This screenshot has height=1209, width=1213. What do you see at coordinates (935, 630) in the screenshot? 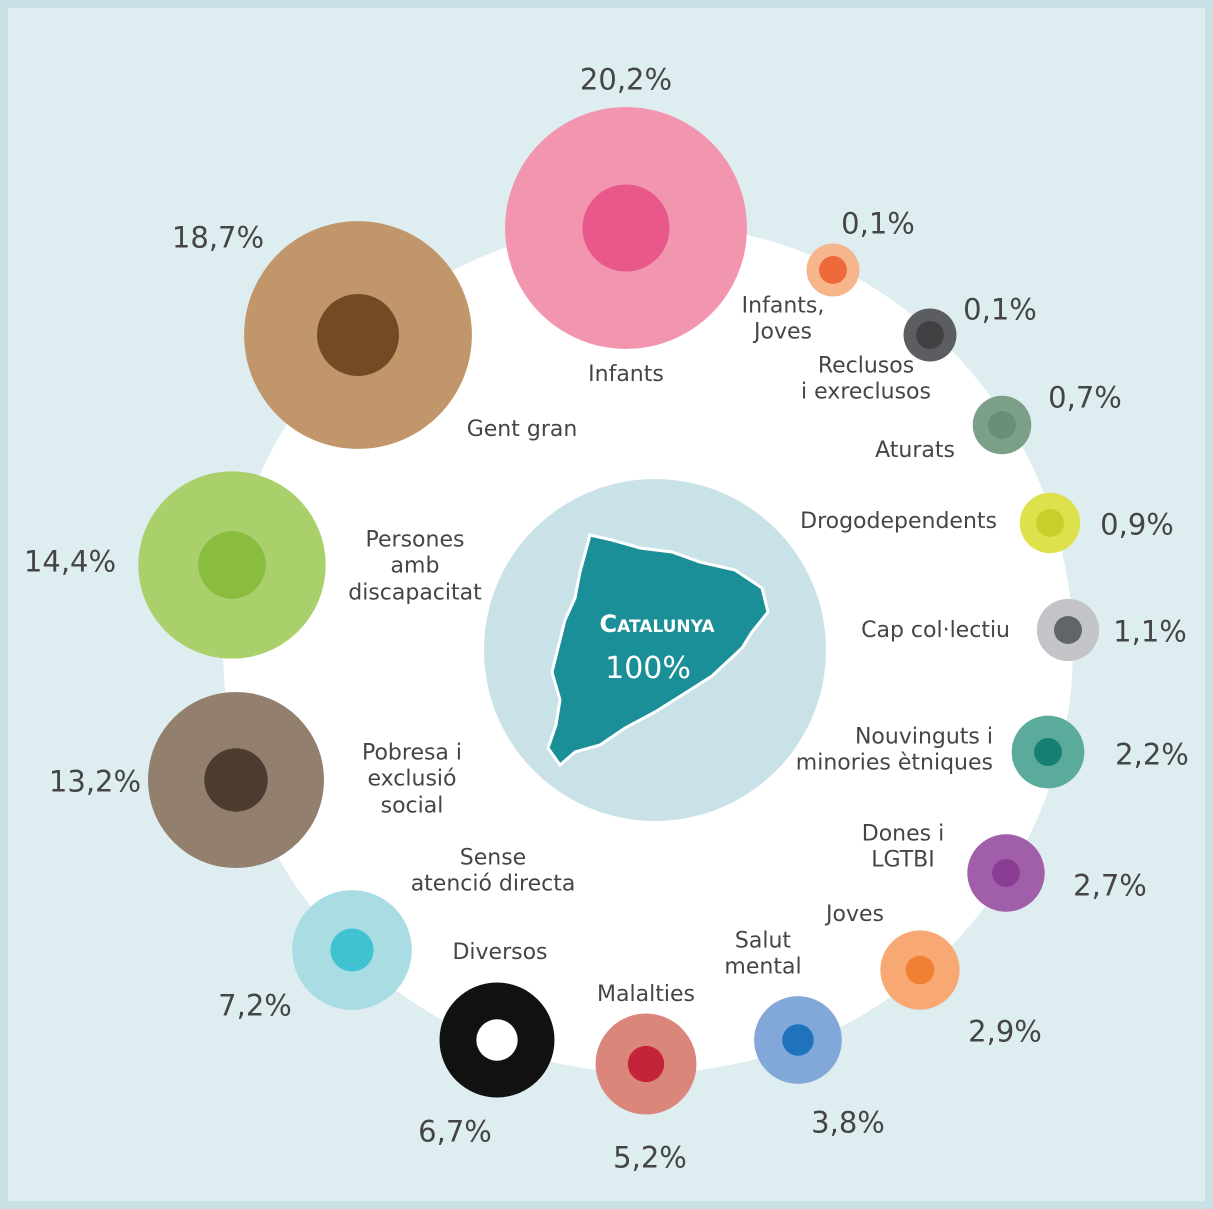
I see `category-label: Cap col·lectiu` at bounding box center [935, 630].